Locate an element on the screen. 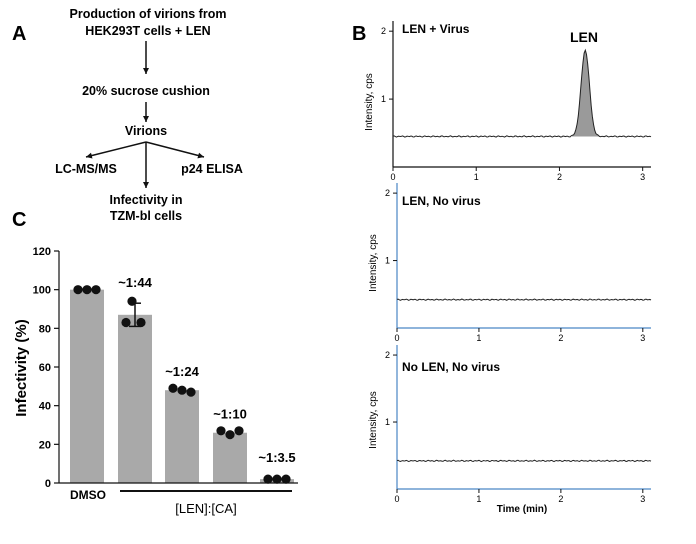  c-x-label-dmso: DMSO is located at coordinates (88, 495).